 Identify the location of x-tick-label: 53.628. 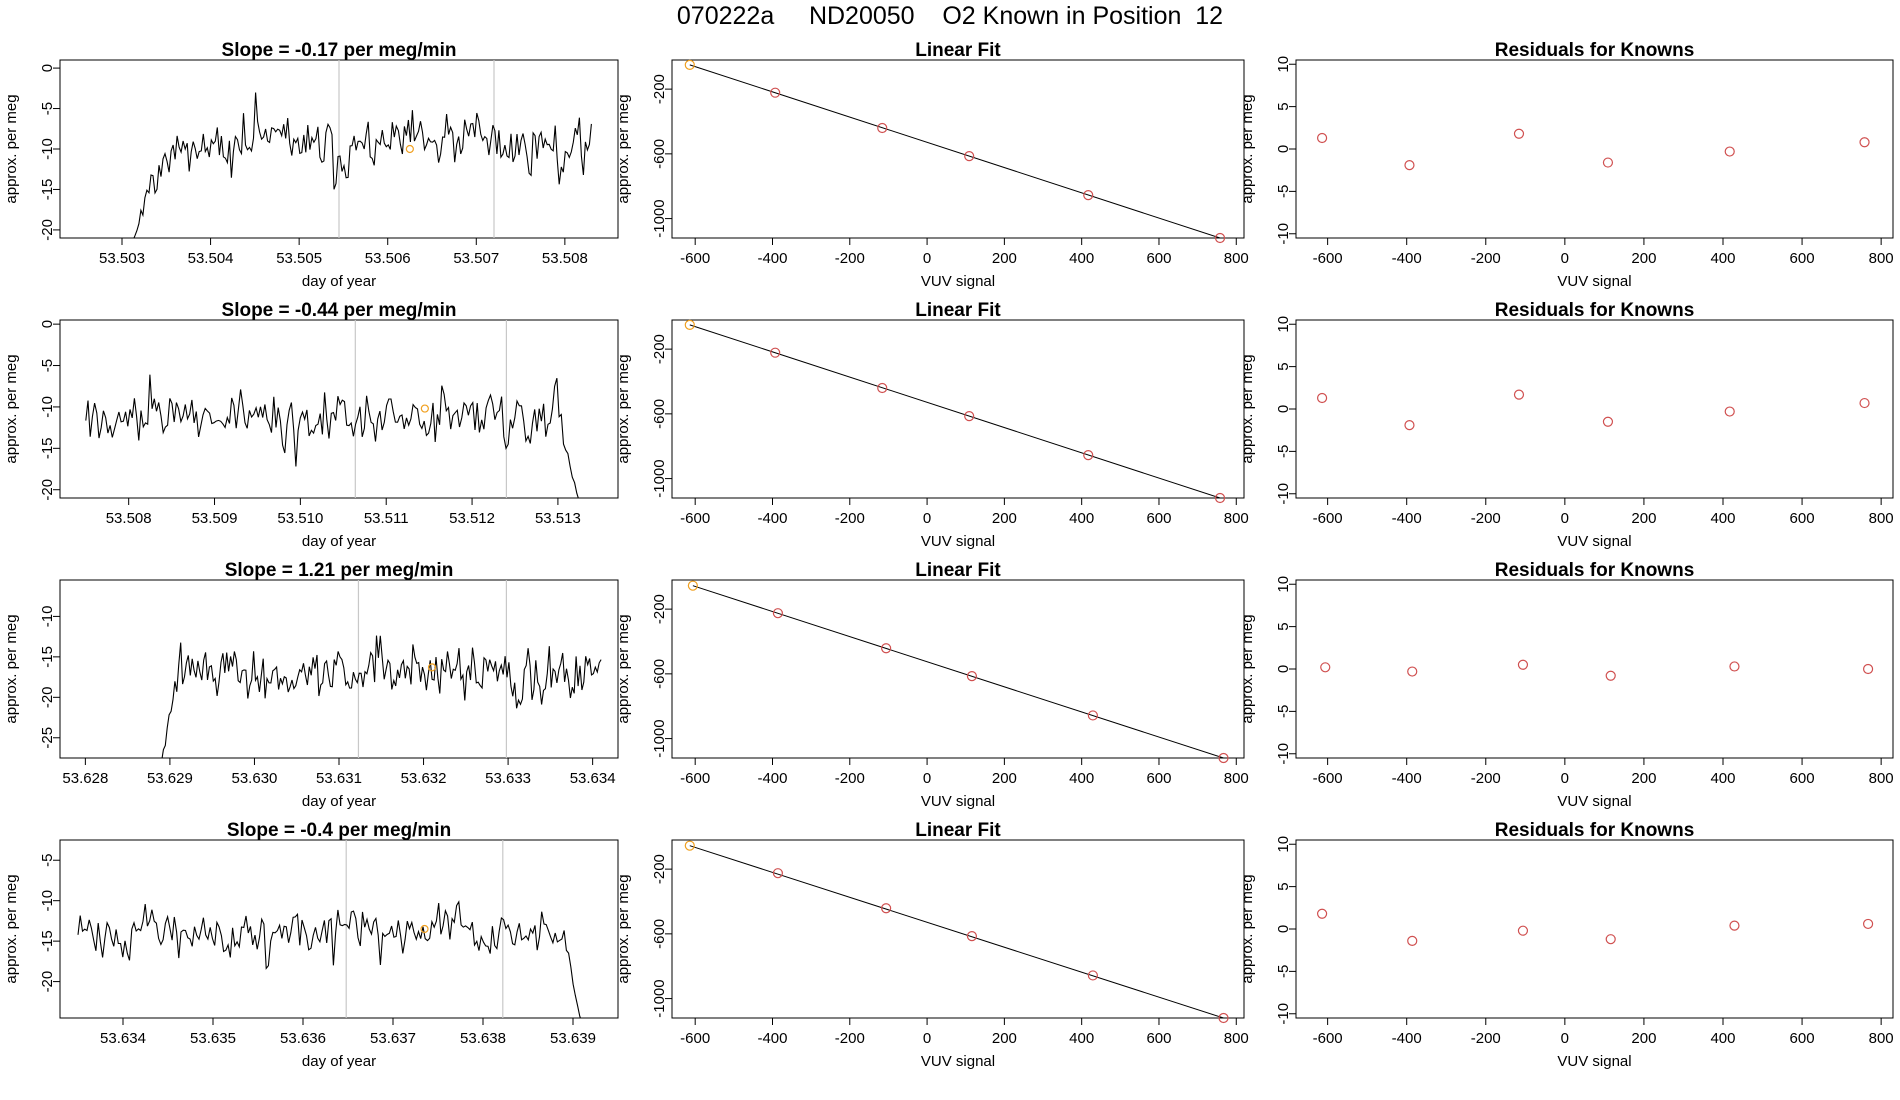
(85, 778).